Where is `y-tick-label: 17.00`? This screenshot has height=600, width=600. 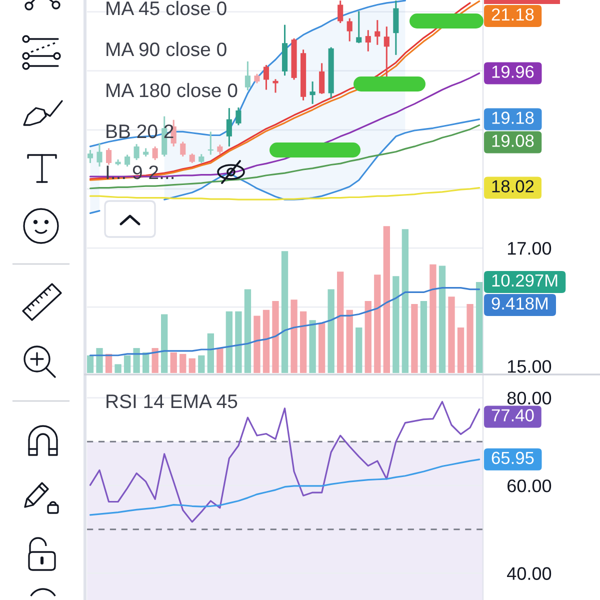 y-tick-label: 17.00 is located at coordinates (530, 248).